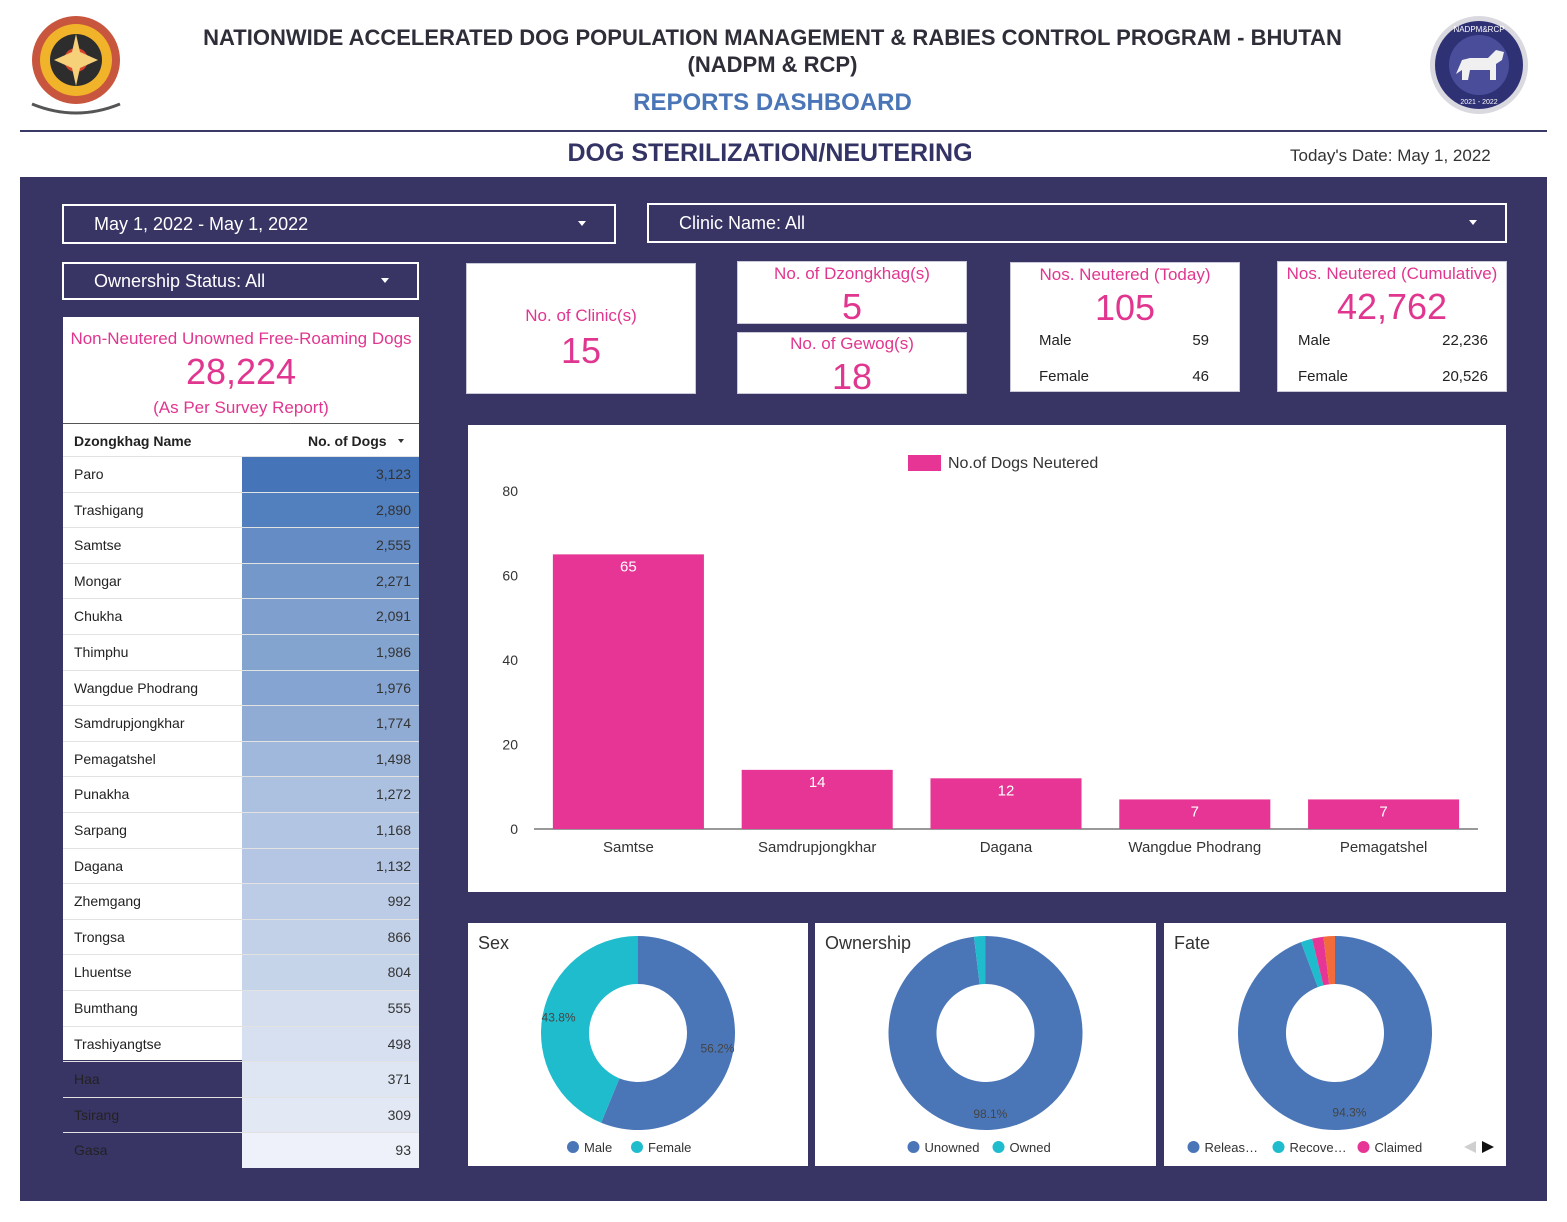 This screenshot has width=1567, height=1222. I want to click on table-row: Thimphu 1,986, so click(241, 652).